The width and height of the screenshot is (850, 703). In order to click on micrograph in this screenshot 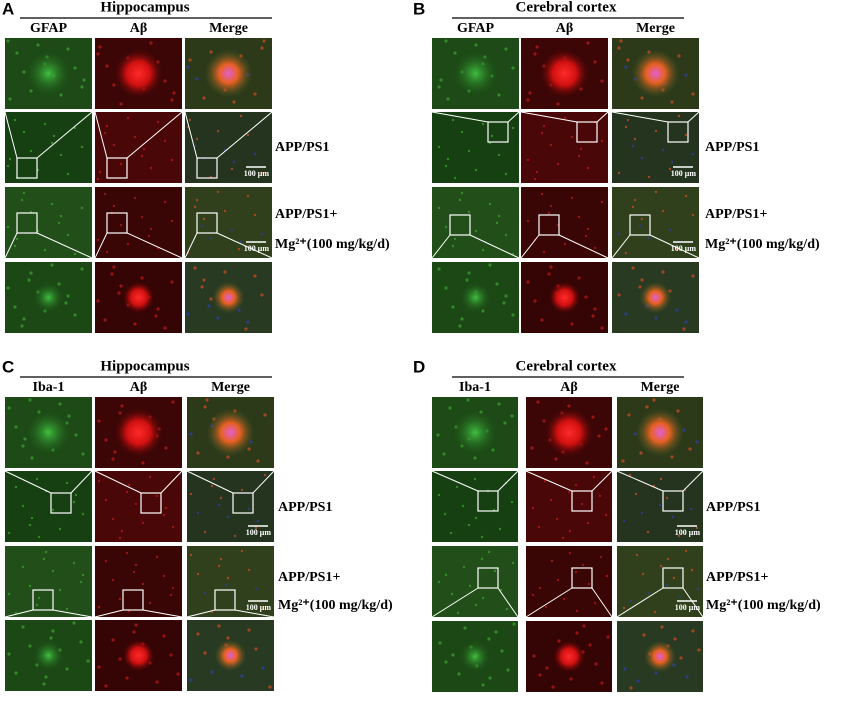, I will do `click(138, 222)`.